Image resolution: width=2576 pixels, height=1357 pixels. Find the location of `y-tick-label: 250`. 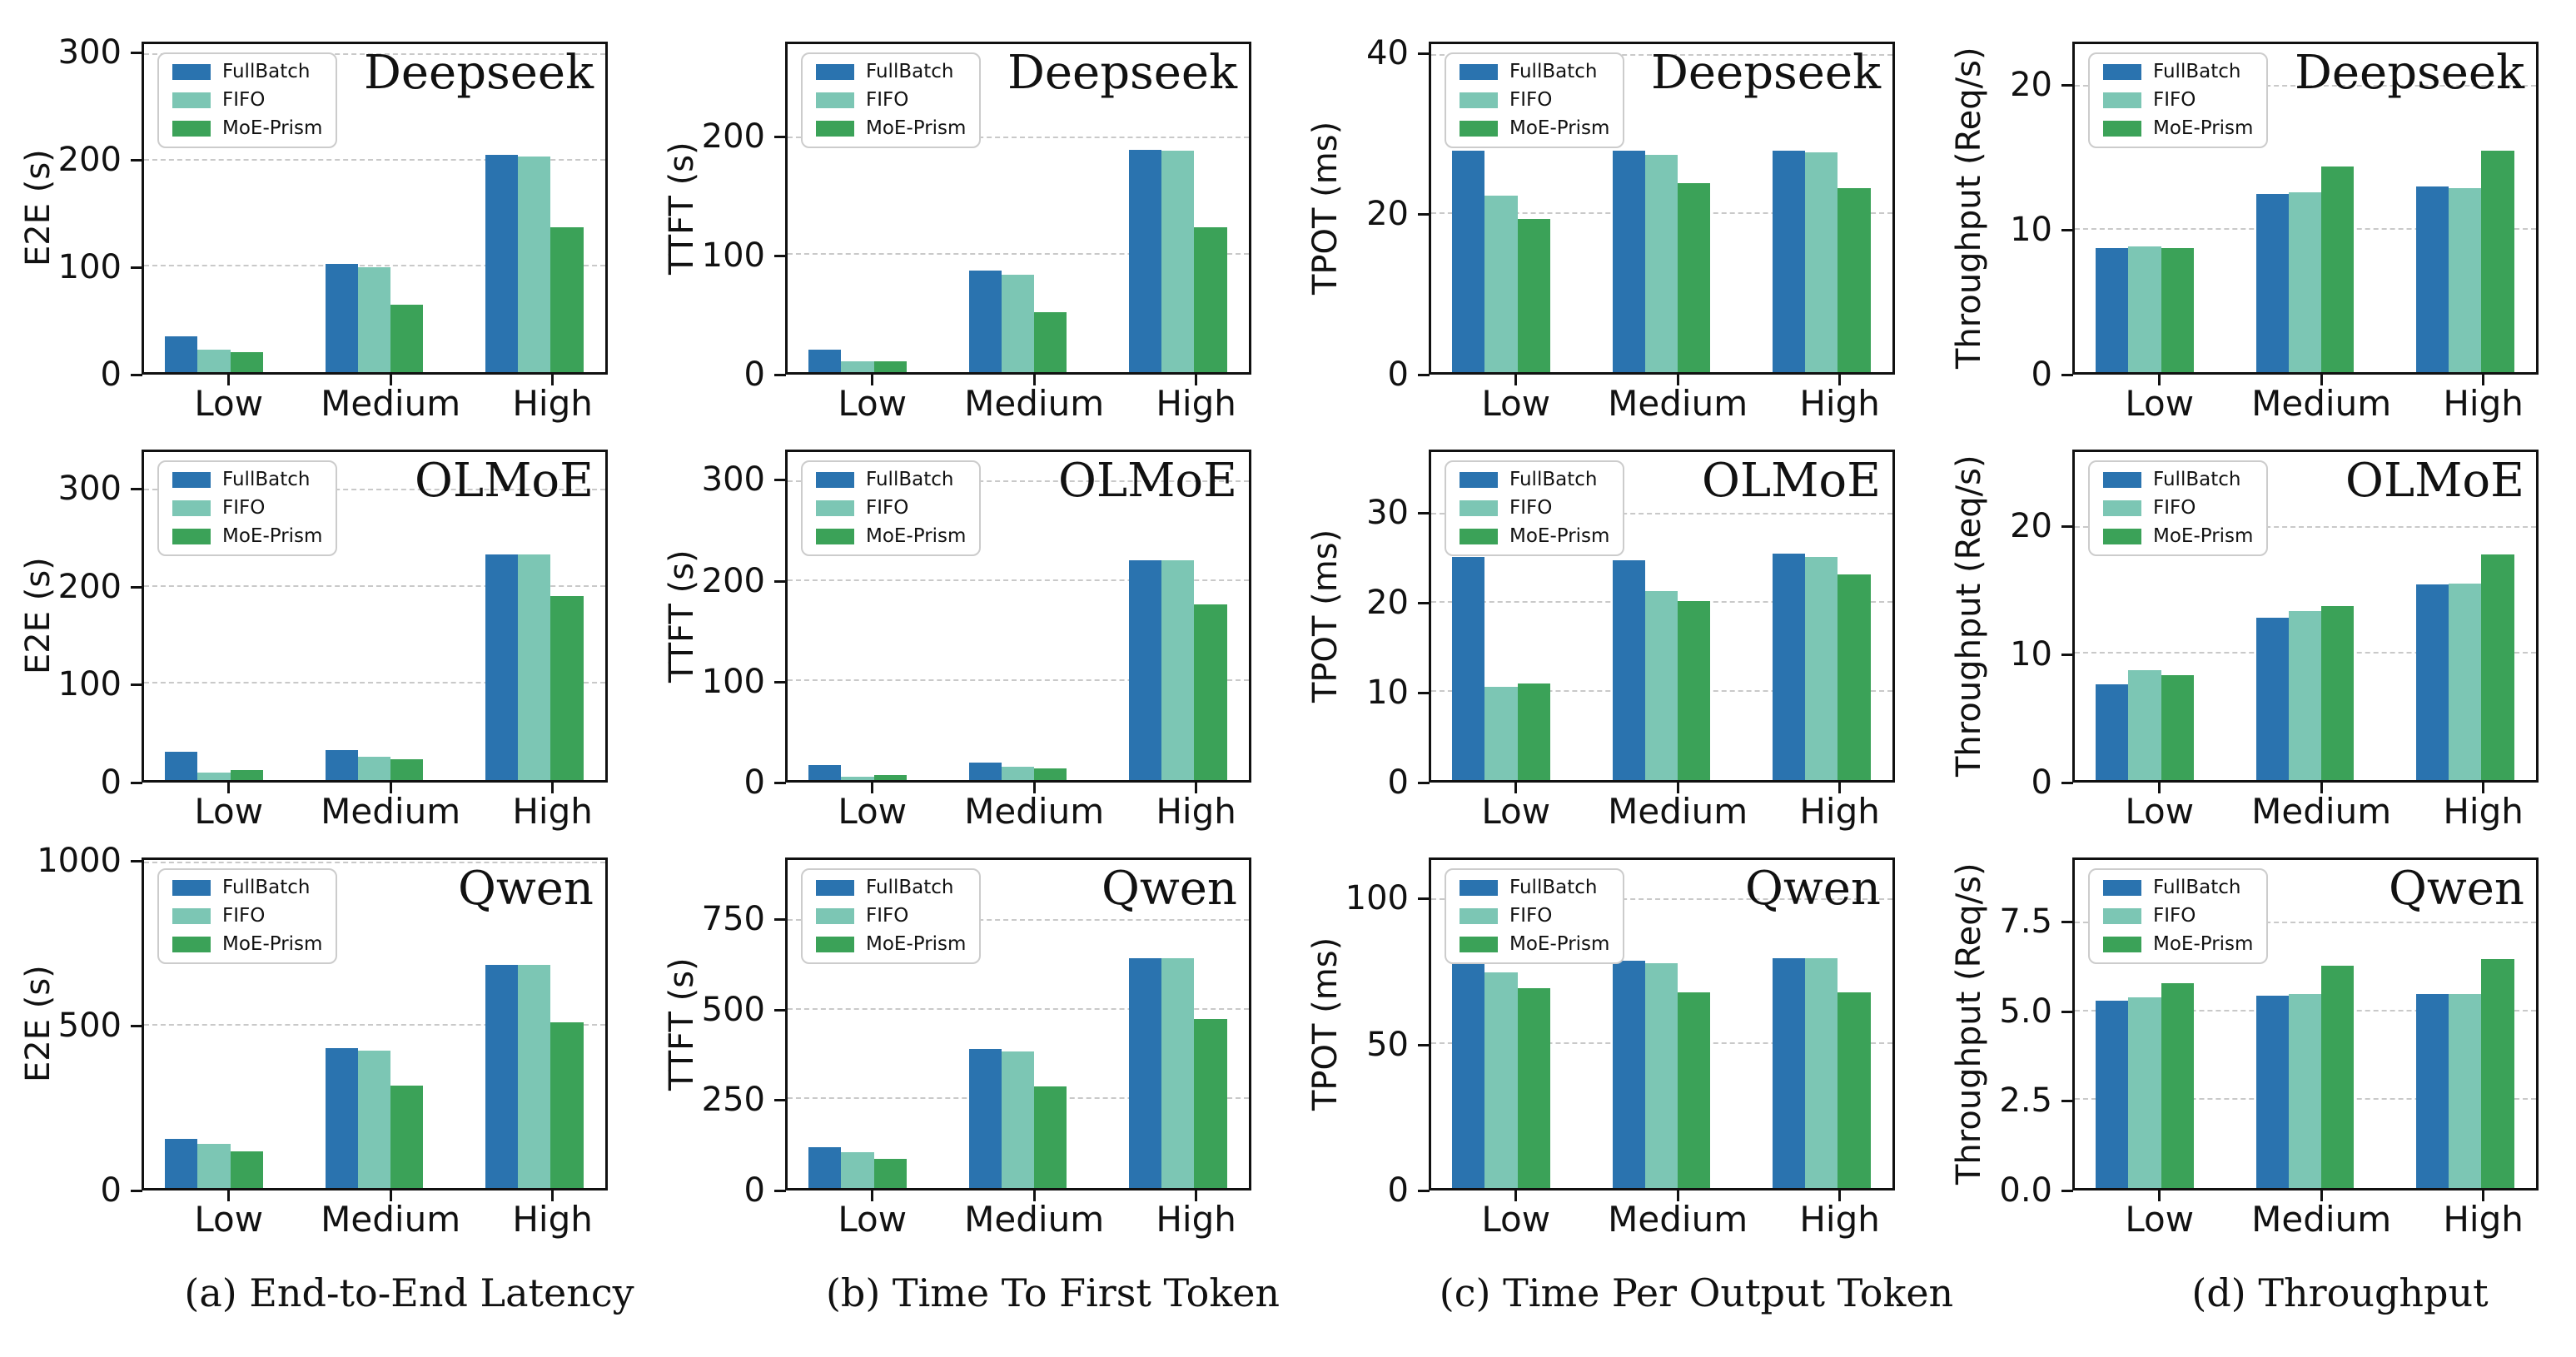

y-tick-label: 250 is located at coordinates (733, 1100).